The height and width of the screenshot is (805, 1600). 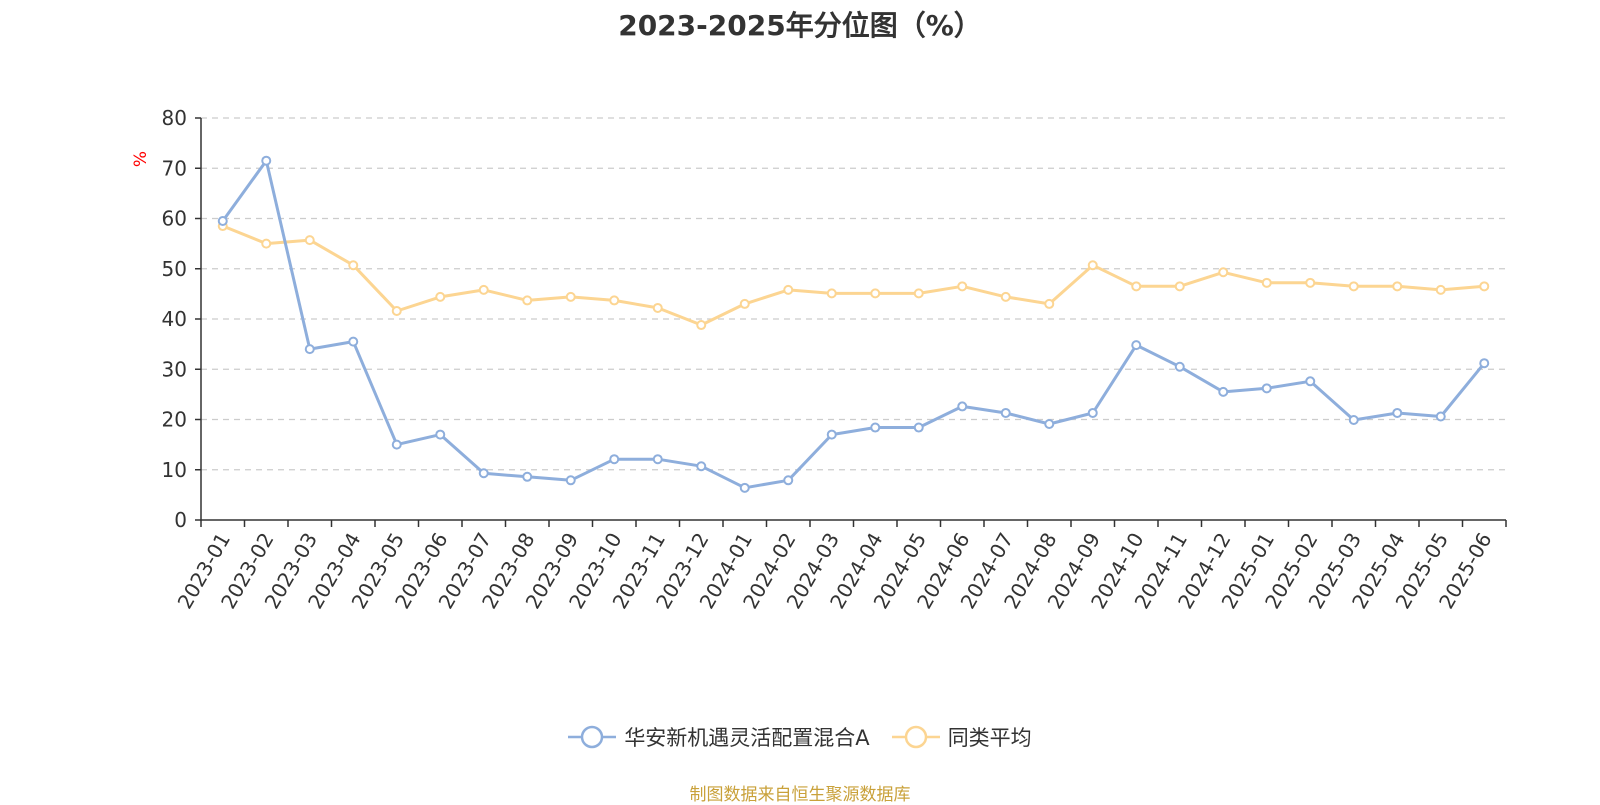 What do you see at coordinates (174, 269) in the screenshot?
I see `y-tick-label: 50` at bounding box center [174, 269].